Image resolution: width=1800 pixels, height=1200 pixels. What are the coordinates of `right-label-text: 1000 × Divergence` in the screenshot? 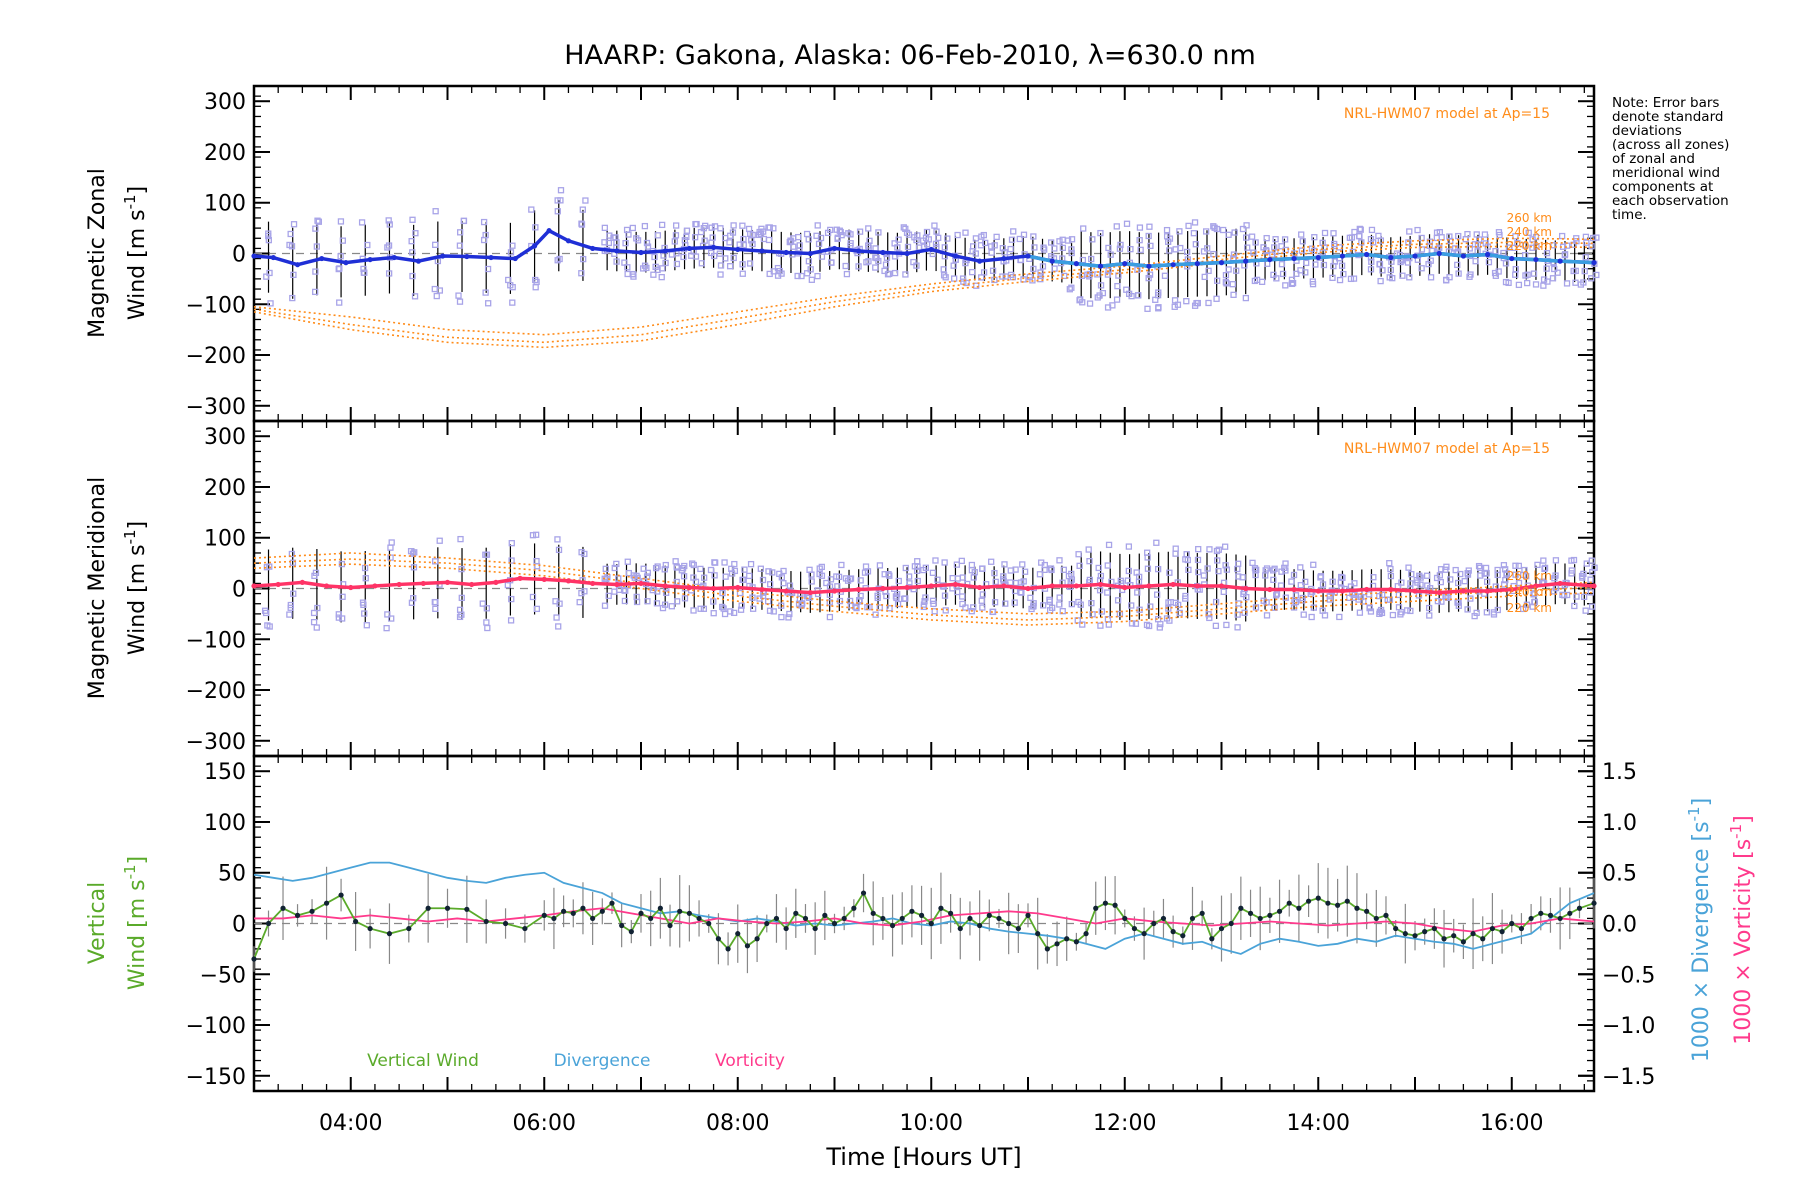 It's located at (1701, 955).